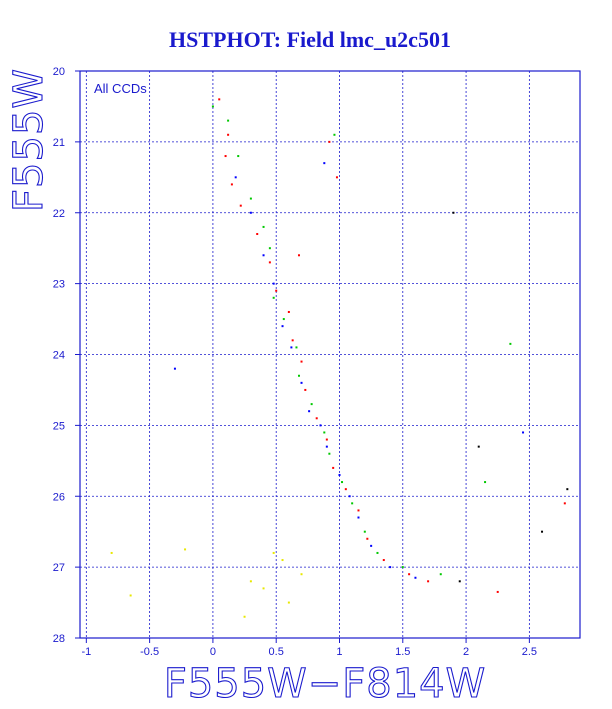  What do you see at coordinates (59, 497) in the screenshot?
I see `y-tick-label: 26` at bounding box center [59, 497].